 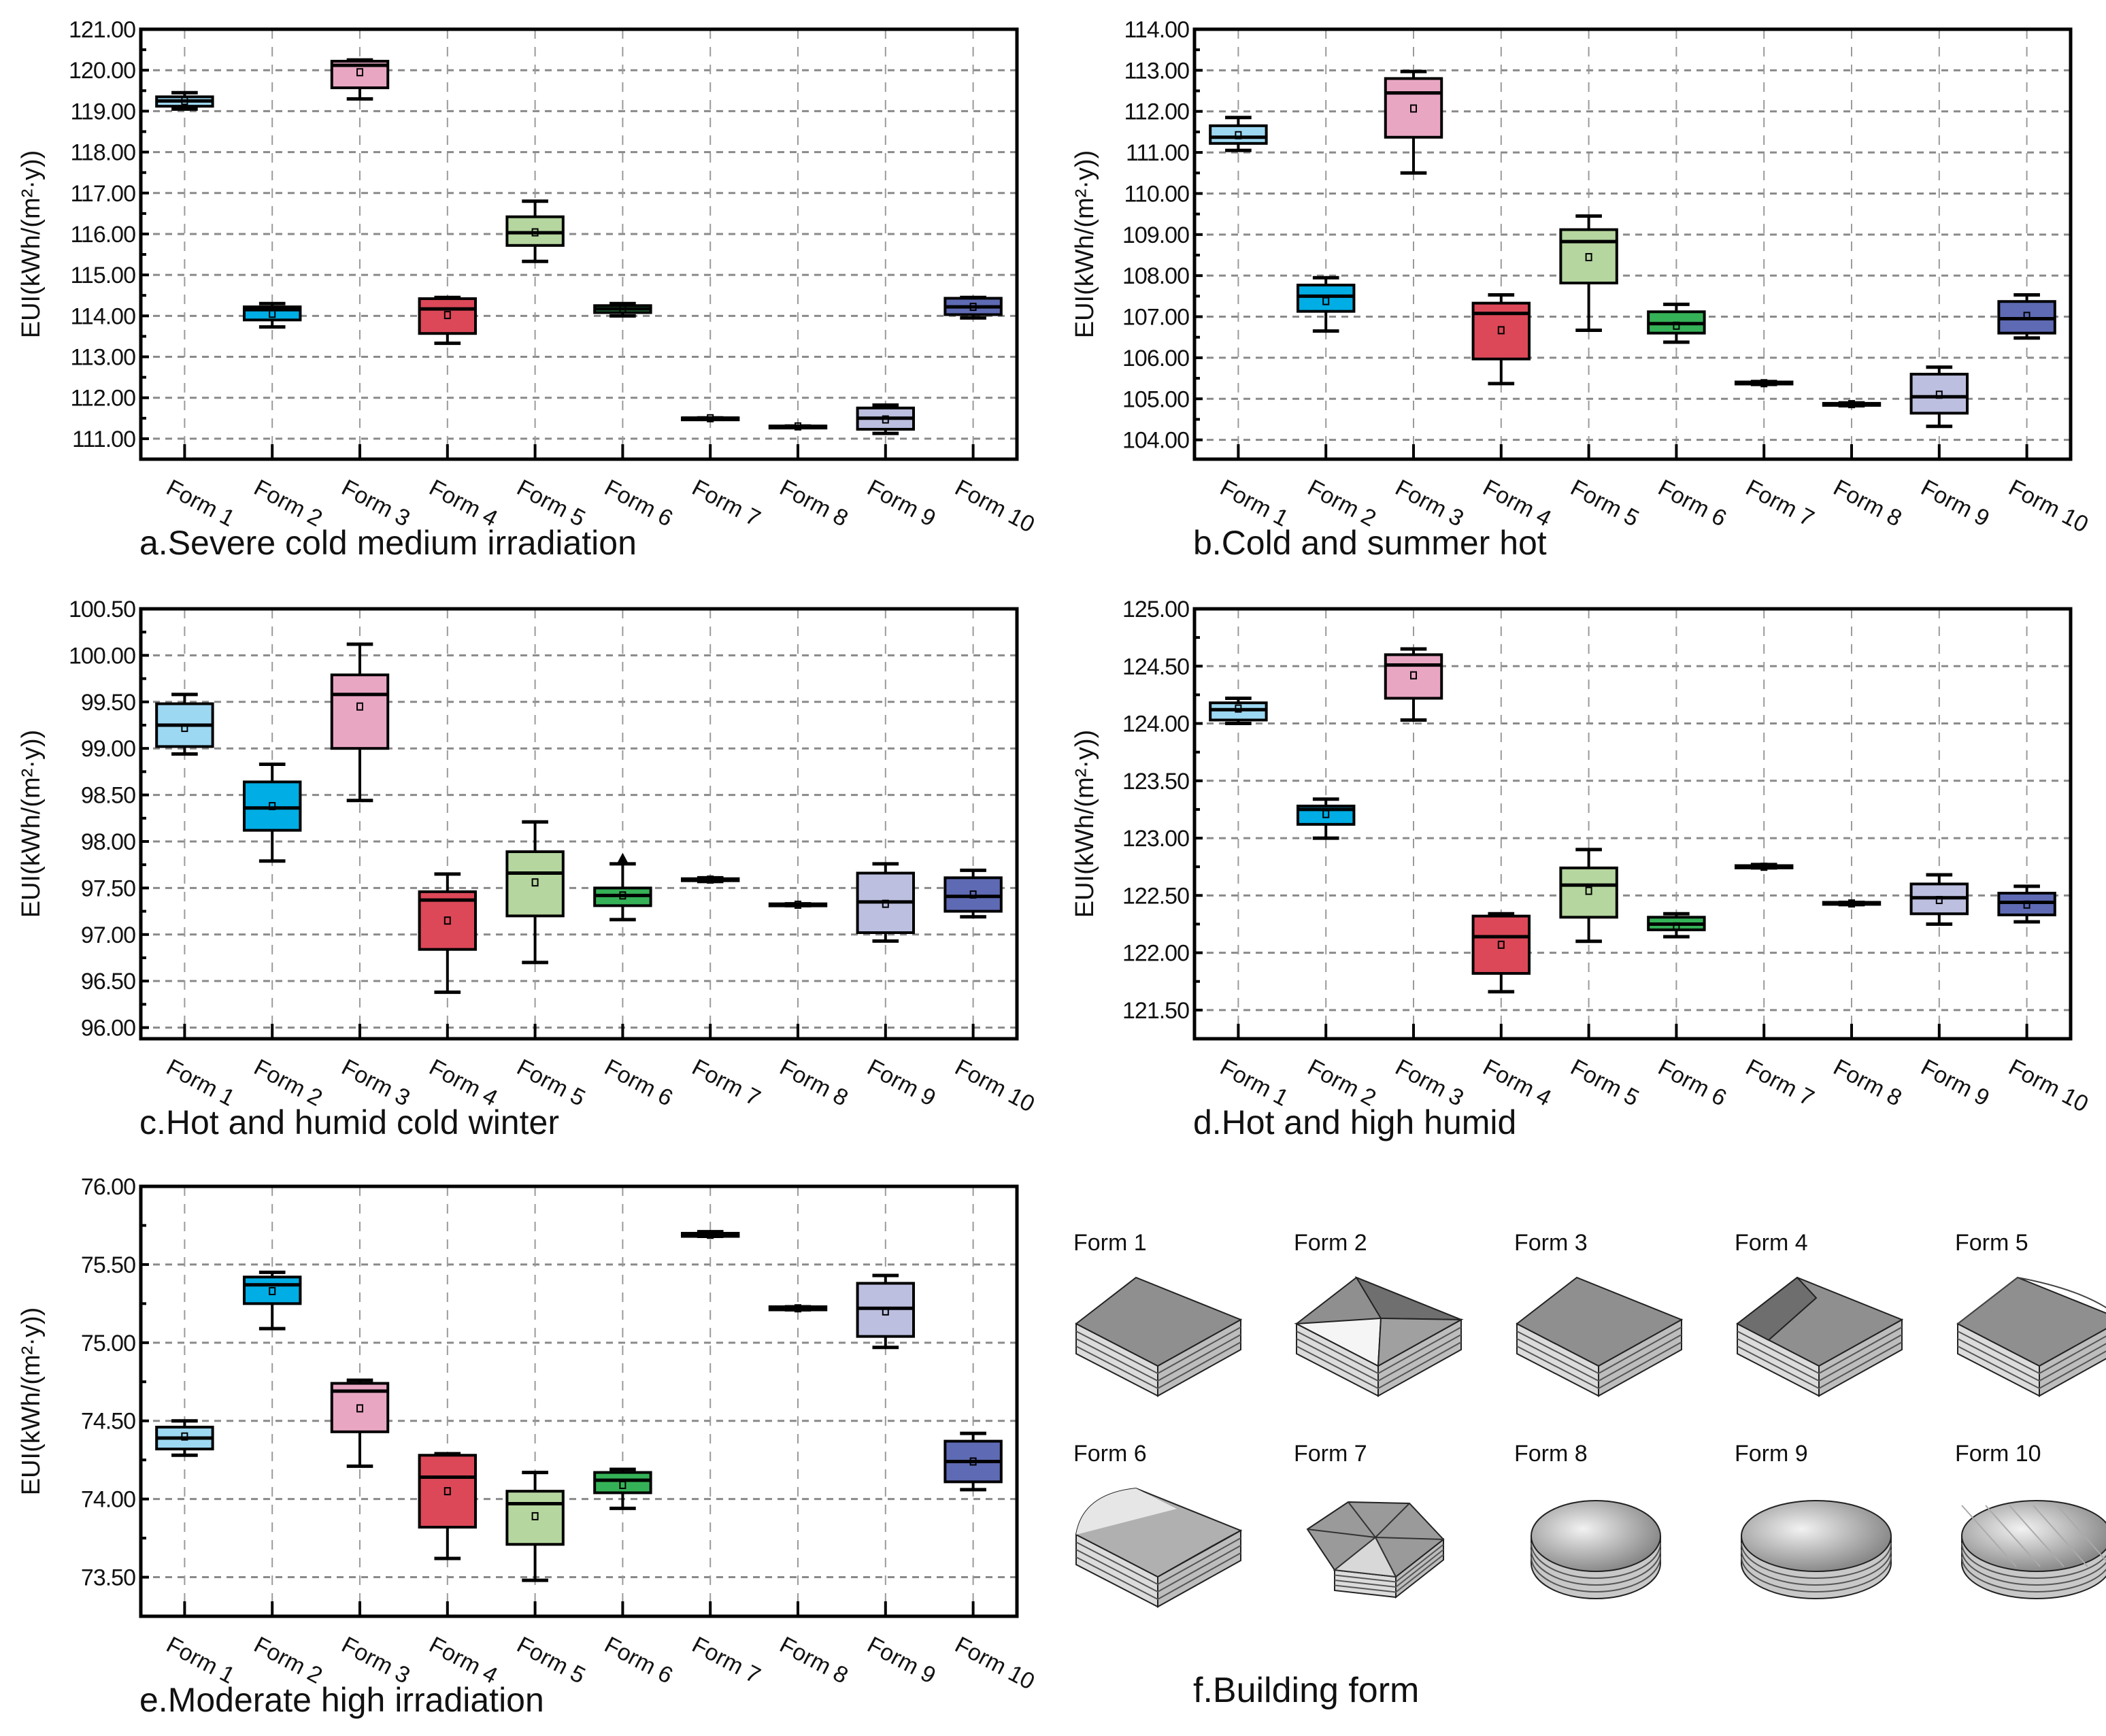 What do you see at coordinates (108, 842) in the screenshot?
I see `y-tick-label: 98.00` at bounding box center [108, 842].